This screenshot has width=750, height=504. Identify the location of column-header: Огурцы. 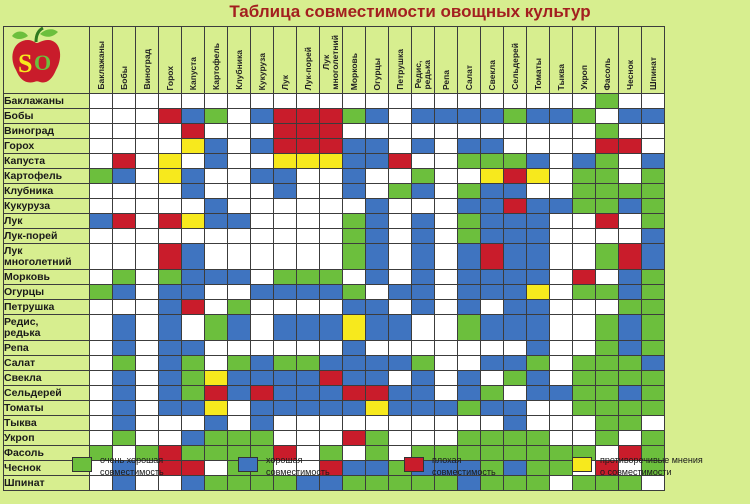
(377, 60).